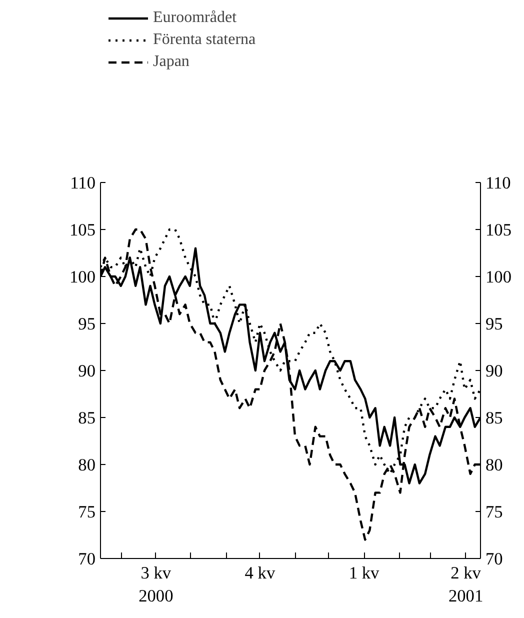  What do you see at coordinates (499, 277) in the screenshot?
I see `y2-tick-label: 100` at bounding box center [499, 277].